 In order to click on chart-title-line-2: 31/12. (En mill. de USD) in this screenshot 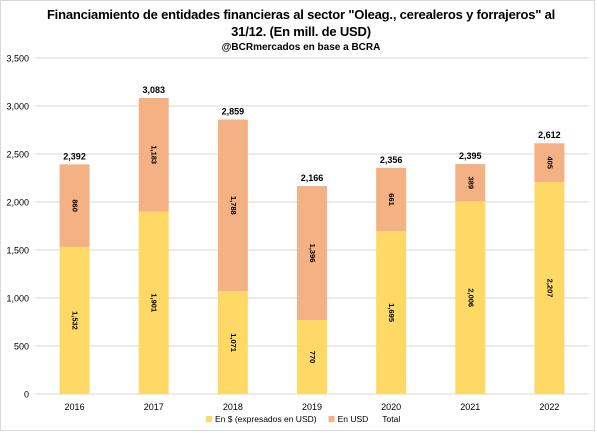, I will do `click(301, 31)`.